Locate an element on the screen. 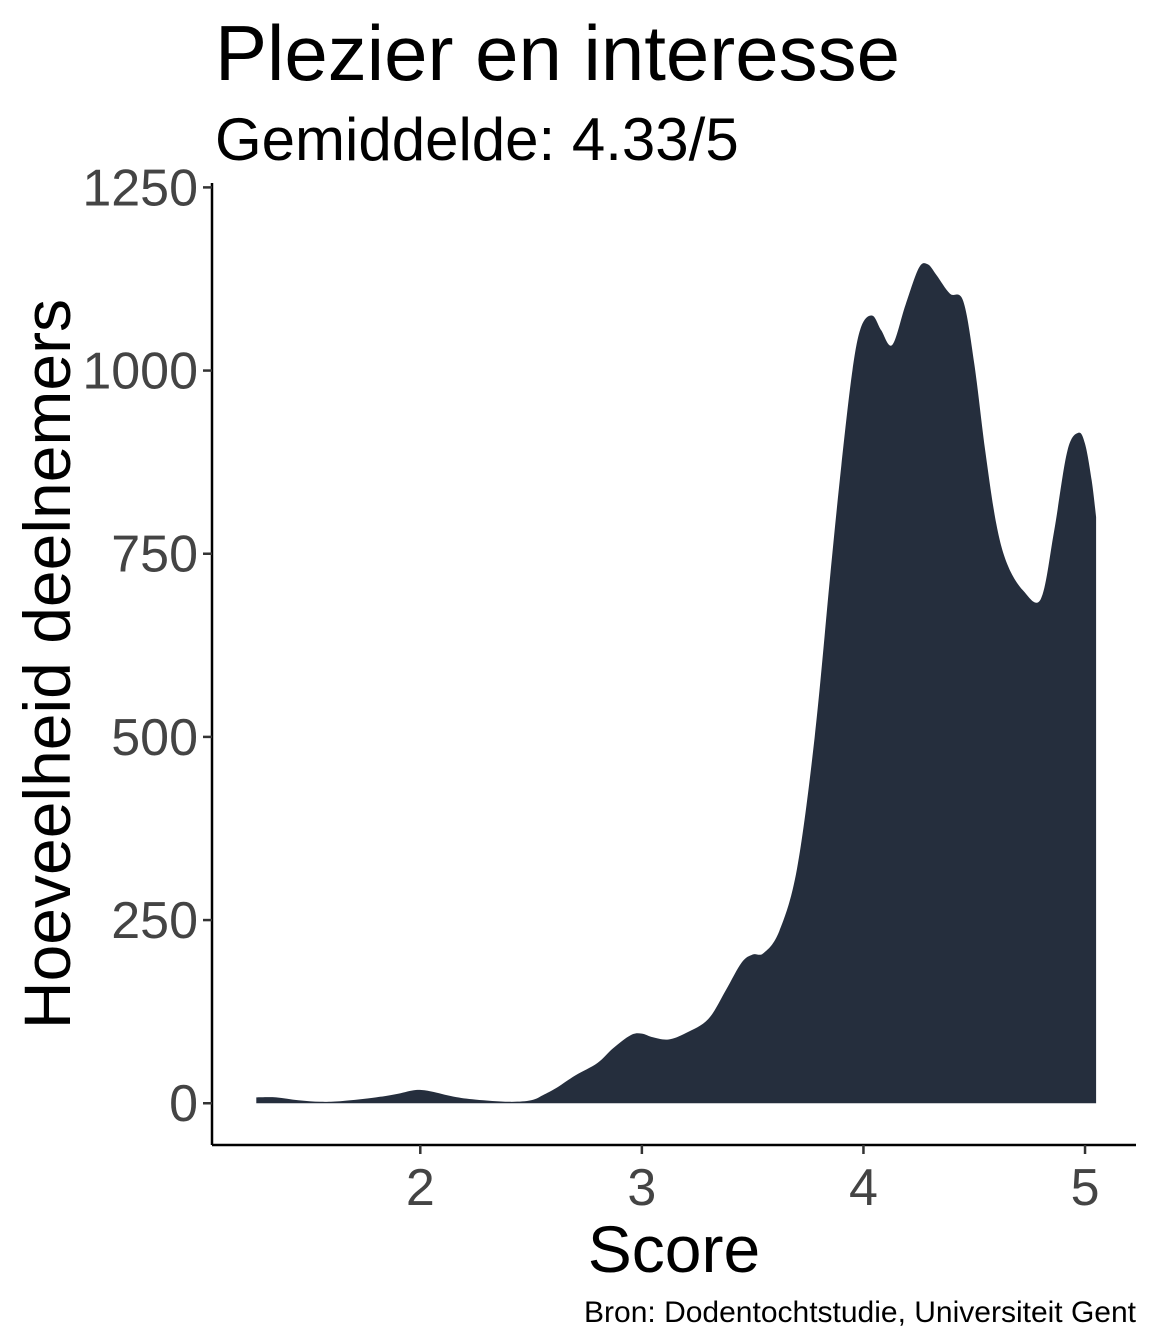 Image resolution: width=1152 pixels, height=1344 pixels. chart-title: Plezier en interesse is located at coordinates (557, 53).